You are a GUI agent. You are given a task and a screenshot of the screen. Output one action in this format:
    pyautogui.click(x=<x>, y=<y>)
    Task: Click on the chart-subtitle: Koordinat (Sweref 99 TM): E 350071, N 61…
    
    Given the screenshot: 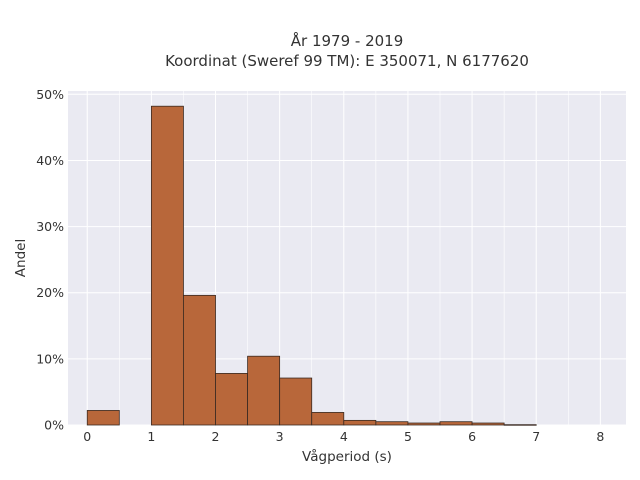 What is the action you would take?
    pyautogui.click(x=347, y=61)
    